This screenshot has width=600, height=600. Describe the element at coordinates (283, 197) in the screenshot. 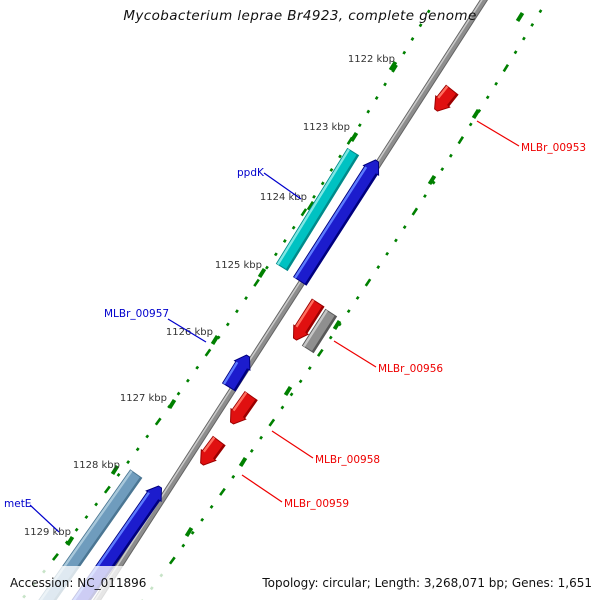

I see `ruler-tick-label: 1124 kbp` at that location.